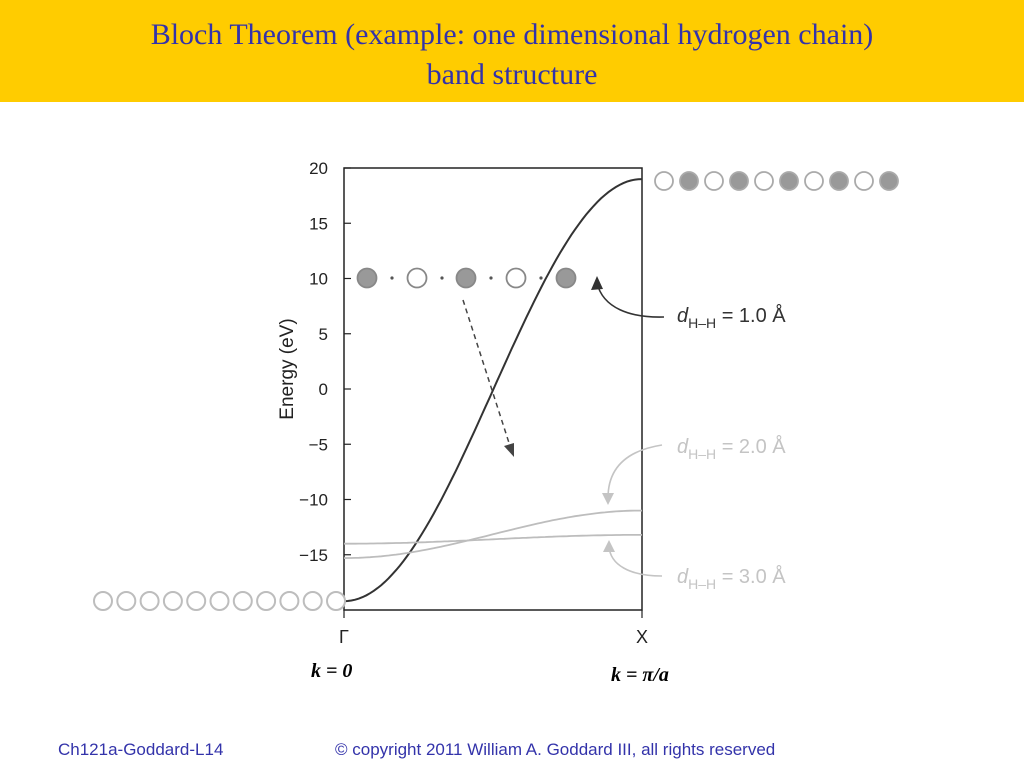 This screenshot has height=768, width=1024. Describe the element at coordinates (344, 637) in the screenshot. I see `x-tick-label: Γ` at that location.